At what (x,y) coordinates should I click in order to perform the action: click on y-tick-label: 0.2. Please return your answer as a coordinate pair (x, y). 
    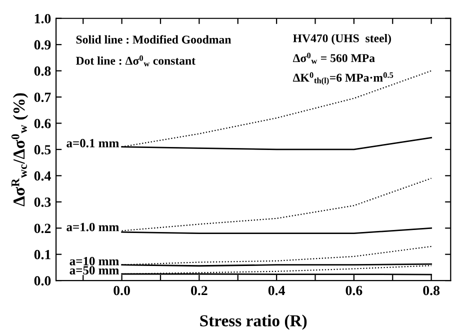
    Looking at the image, I should click on (42, 229).